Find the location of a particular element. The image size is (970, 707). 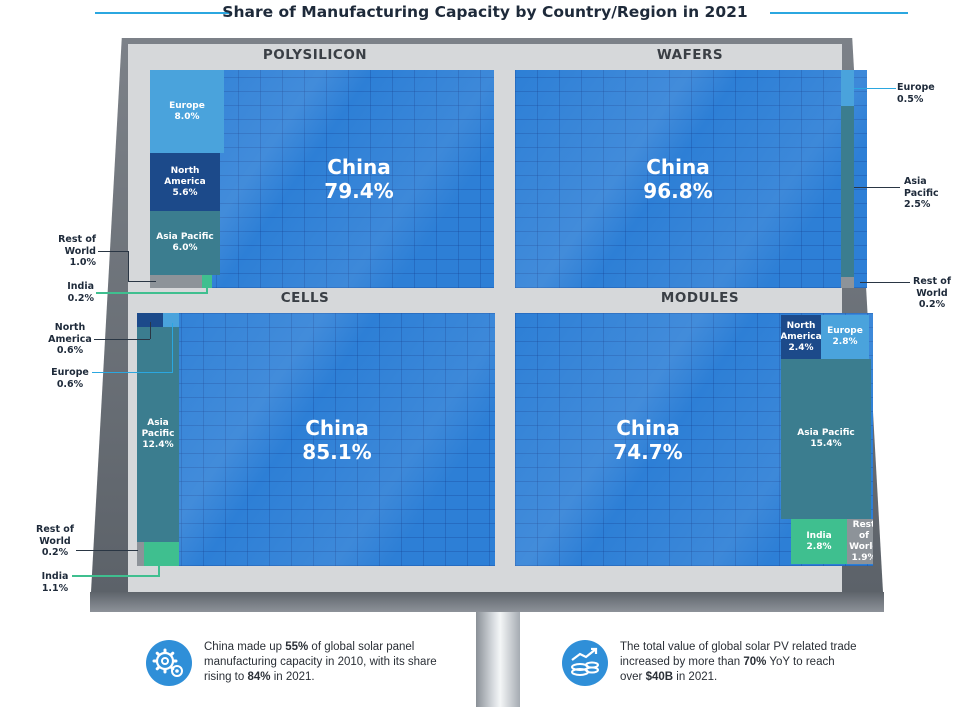

footnote-right-b2: $40B is located at coordinates (659, 677).